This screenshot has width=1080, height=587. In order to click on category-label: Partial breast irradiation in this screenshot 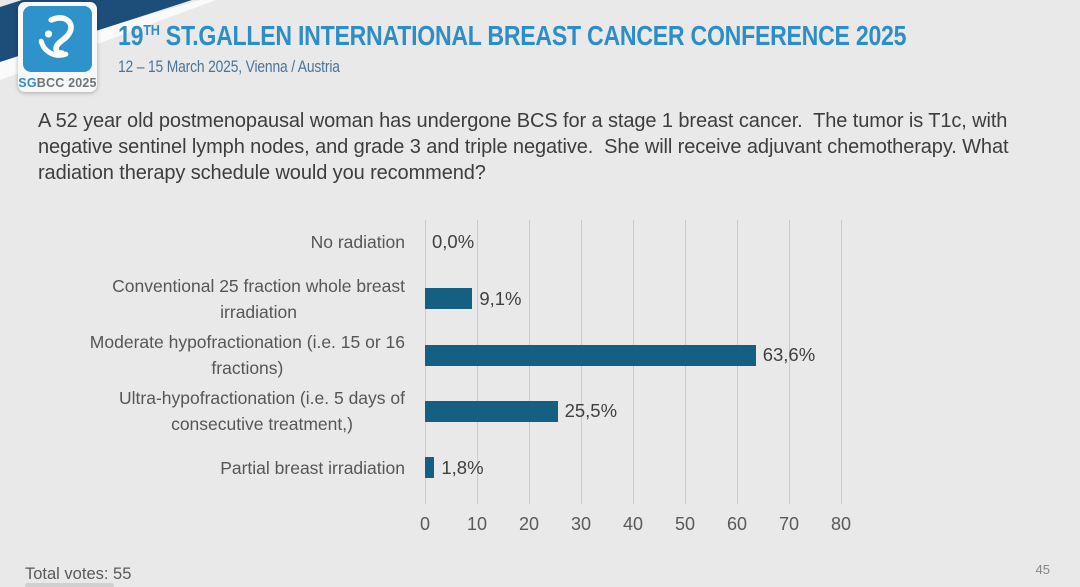, I will do `click(312, 467)`.